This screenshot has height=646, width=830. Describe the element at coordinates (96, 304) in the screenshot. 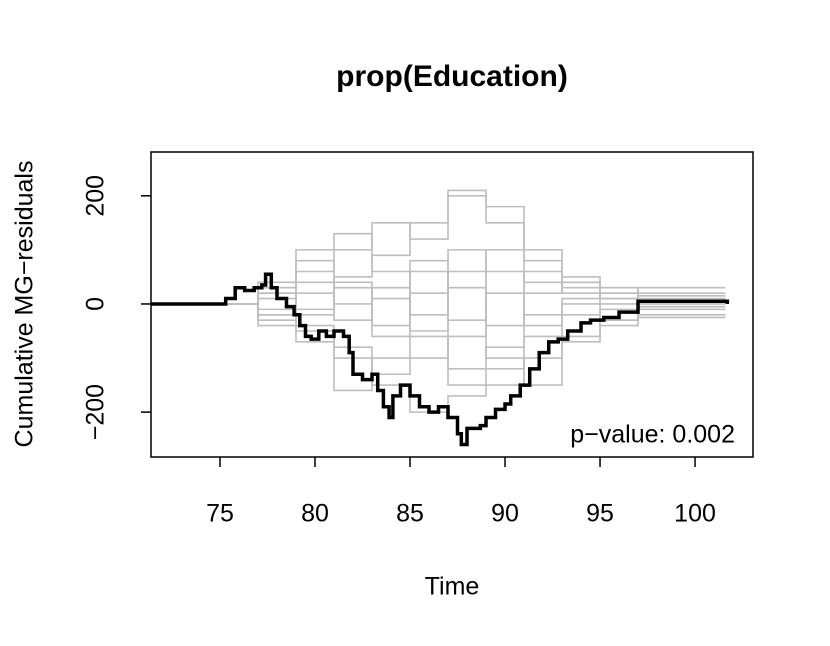

I see `y-tick-label: 0` at that location.